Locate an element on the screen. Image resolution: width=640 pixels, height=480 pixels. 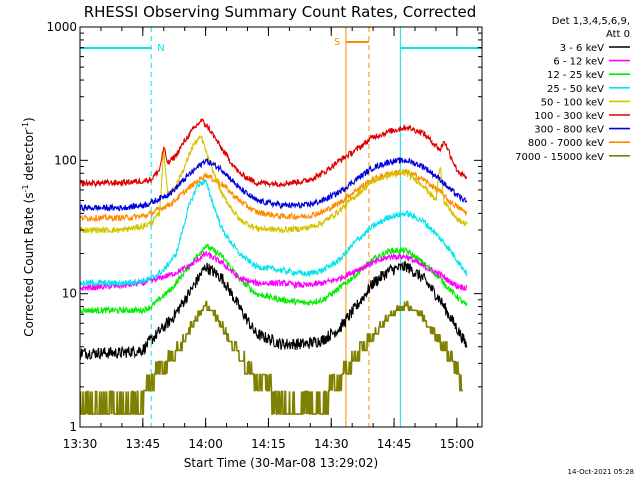
y-tick-label: 10 is located at coordinates (69, 294).